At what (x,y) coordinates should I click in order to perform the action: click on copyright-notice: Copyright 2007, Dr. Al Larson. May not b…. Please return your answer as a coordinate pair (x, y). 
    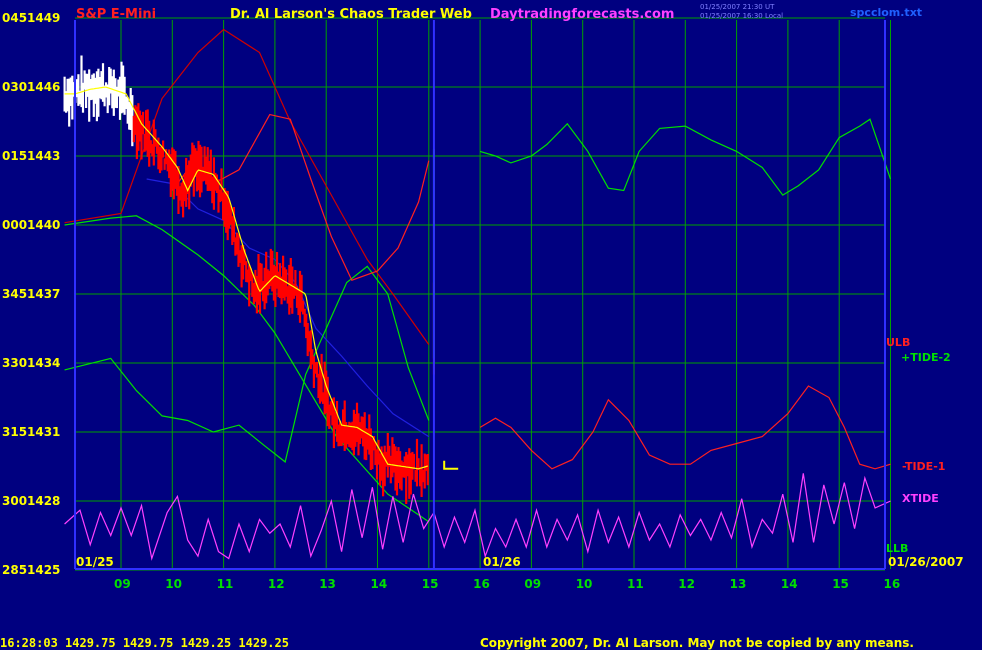
    Looking at the image, I should click on (697, 643).